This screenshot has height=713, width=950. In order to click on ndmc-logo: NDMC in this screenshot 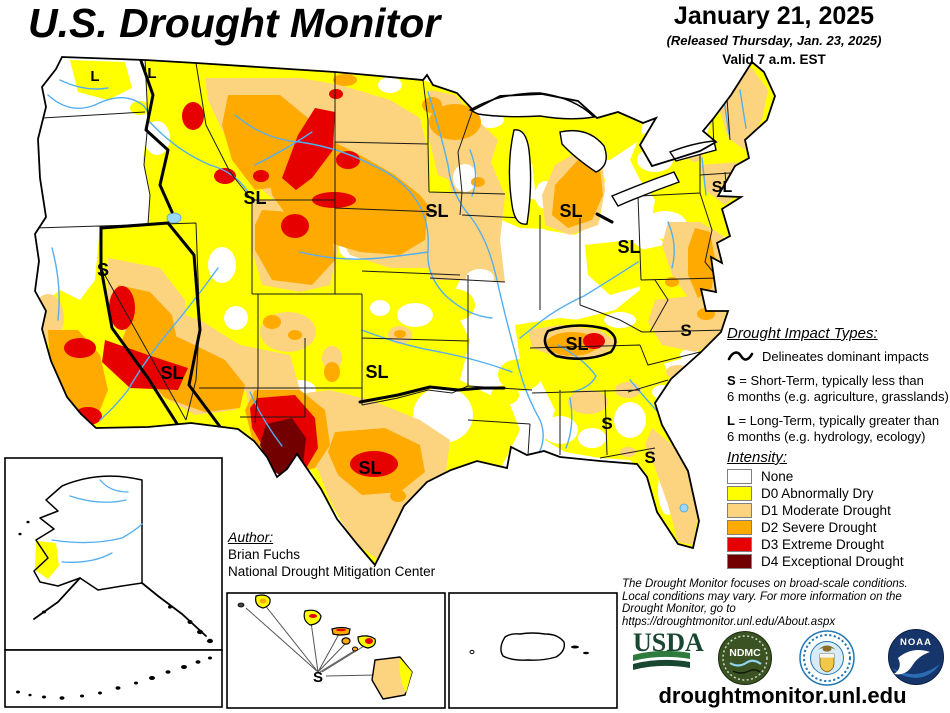, I will do `click(745, 658)`.